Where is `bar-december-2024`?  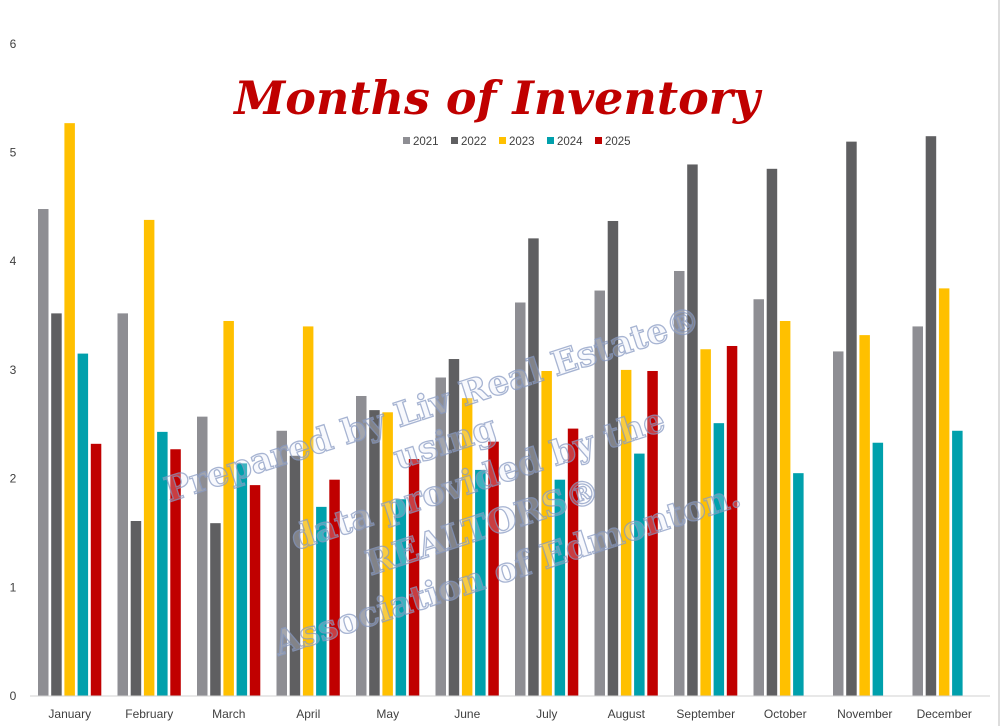 bar-december-2024 is located at coordinates (957, 563).